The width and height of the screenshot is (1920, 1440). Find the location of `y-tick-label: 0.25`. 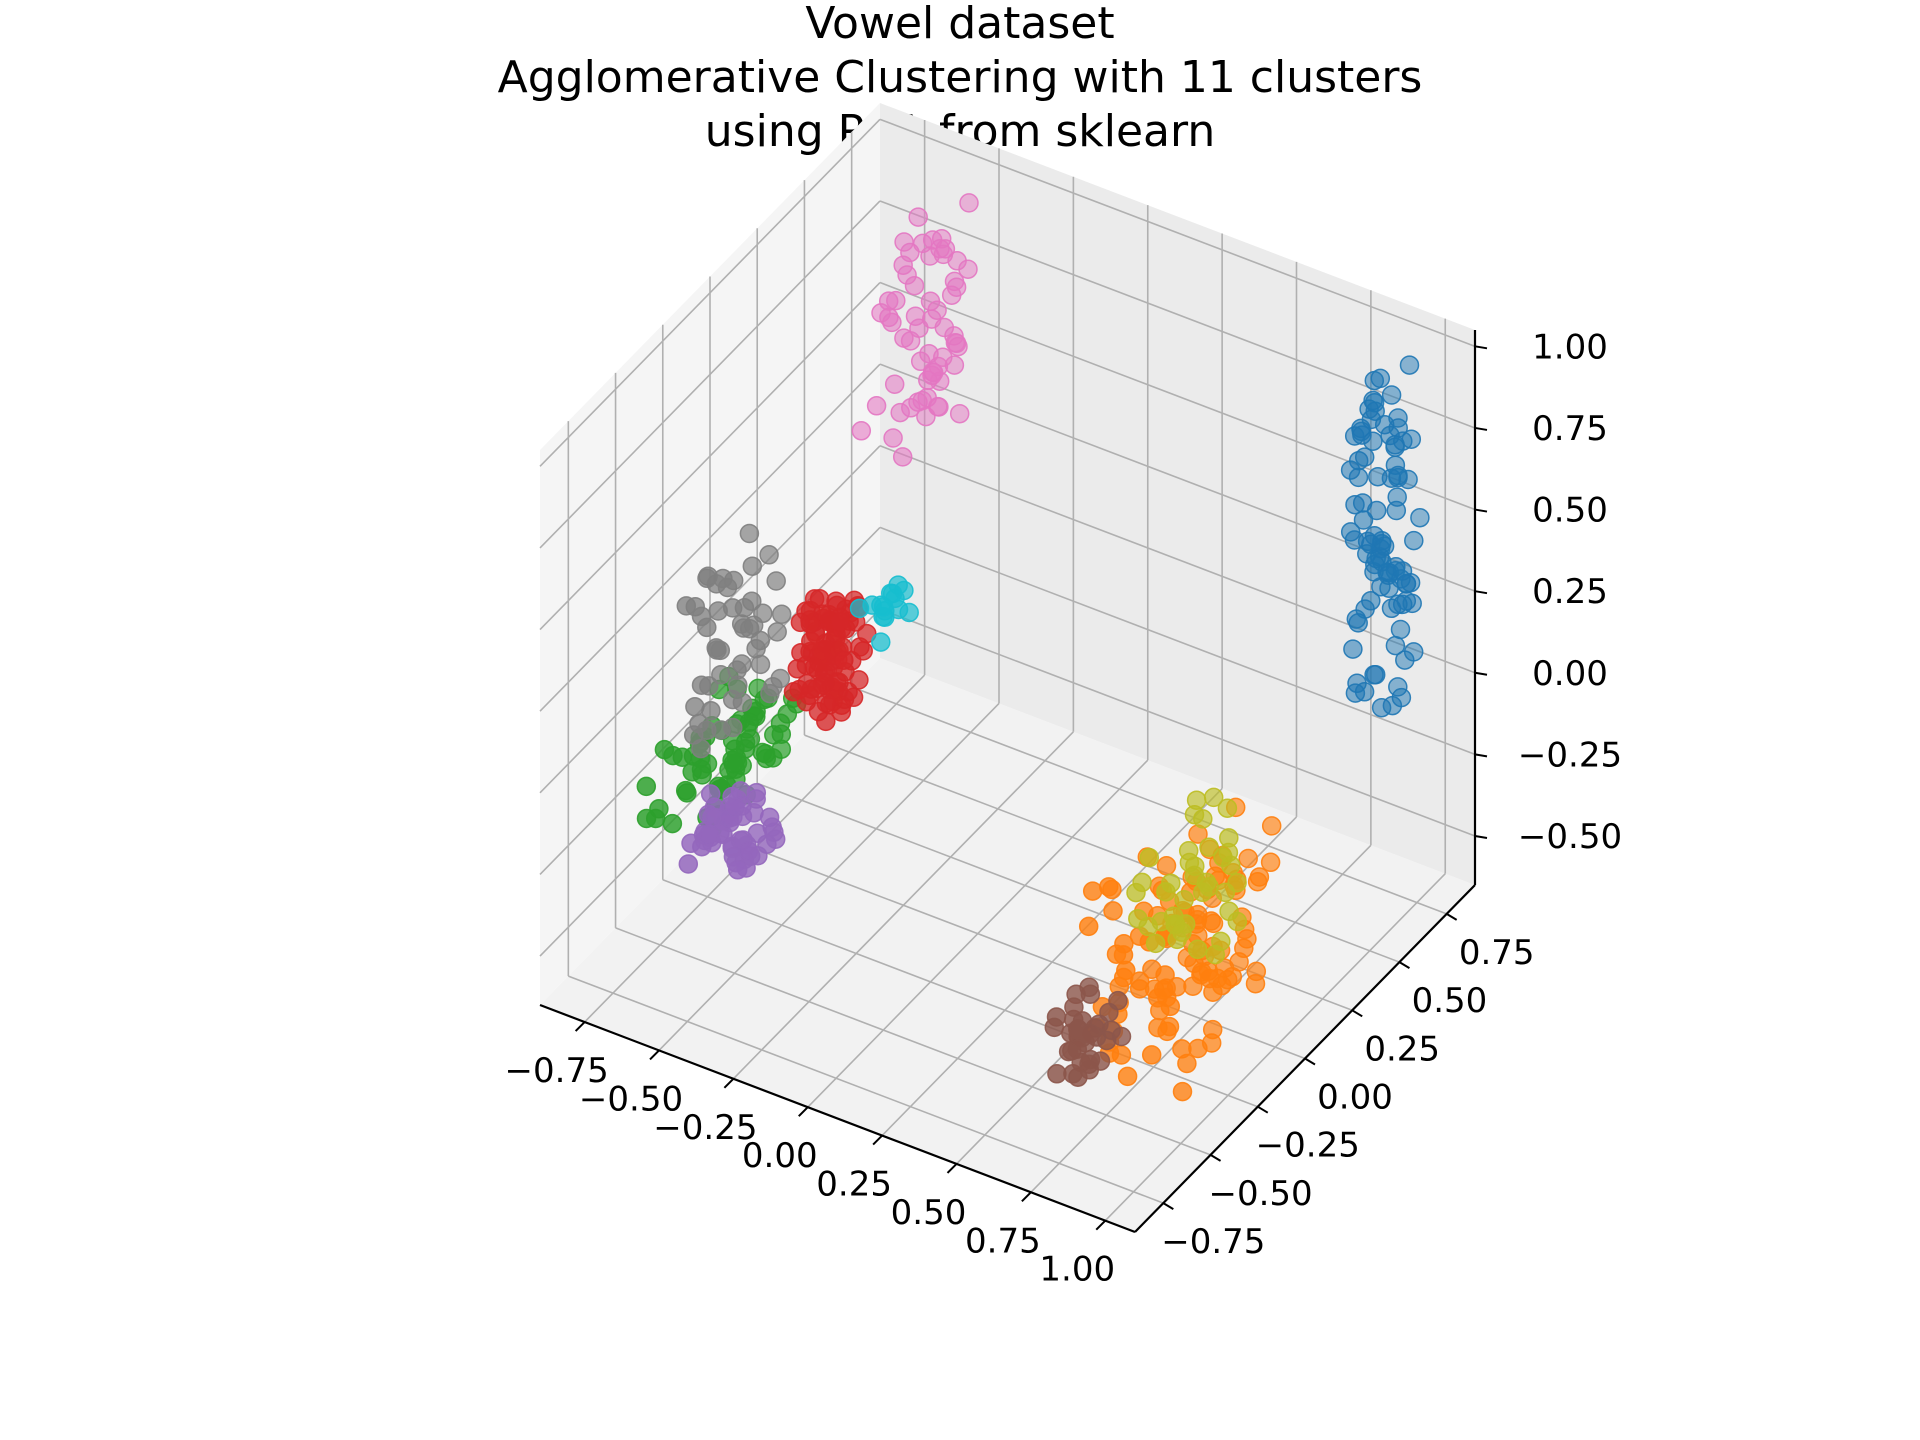

y-tick-label: 0.25 is located at coordinates (1402, 1049).